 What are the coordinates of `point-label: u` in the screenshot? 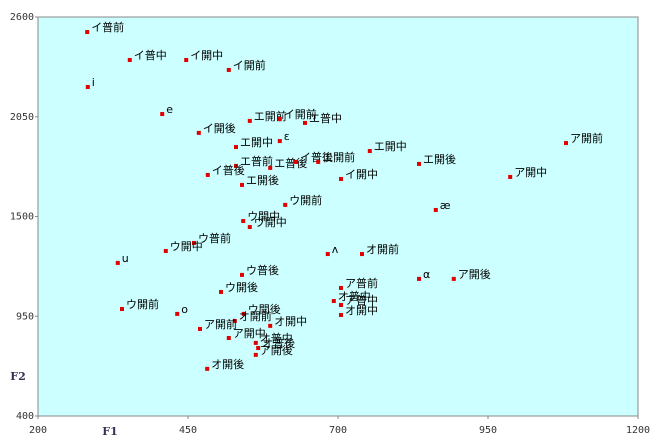 It's located at (125, 258).